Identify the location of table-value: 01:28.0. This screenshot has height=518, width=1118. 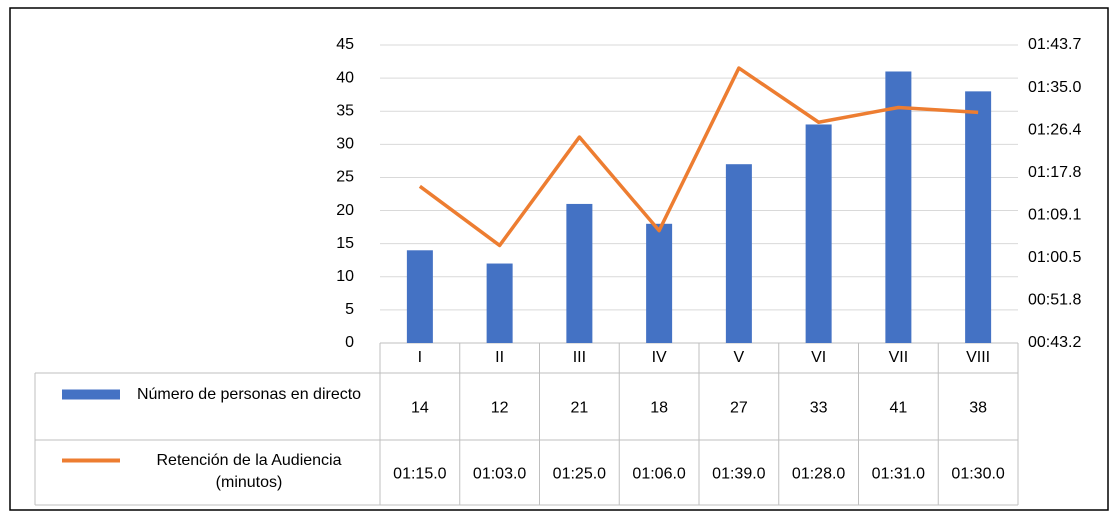
(818, 474).